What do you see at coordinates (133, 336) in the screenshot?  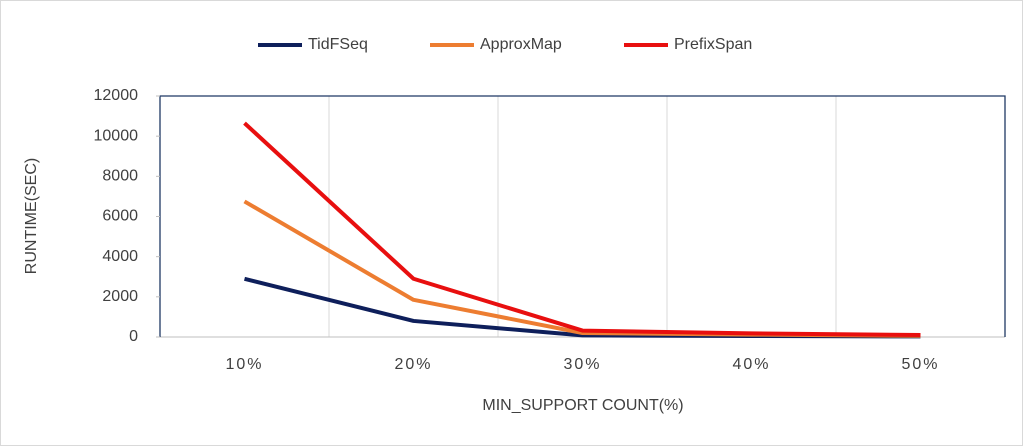 I see `y-tick-label: 0` at bounding box center [133, 336].